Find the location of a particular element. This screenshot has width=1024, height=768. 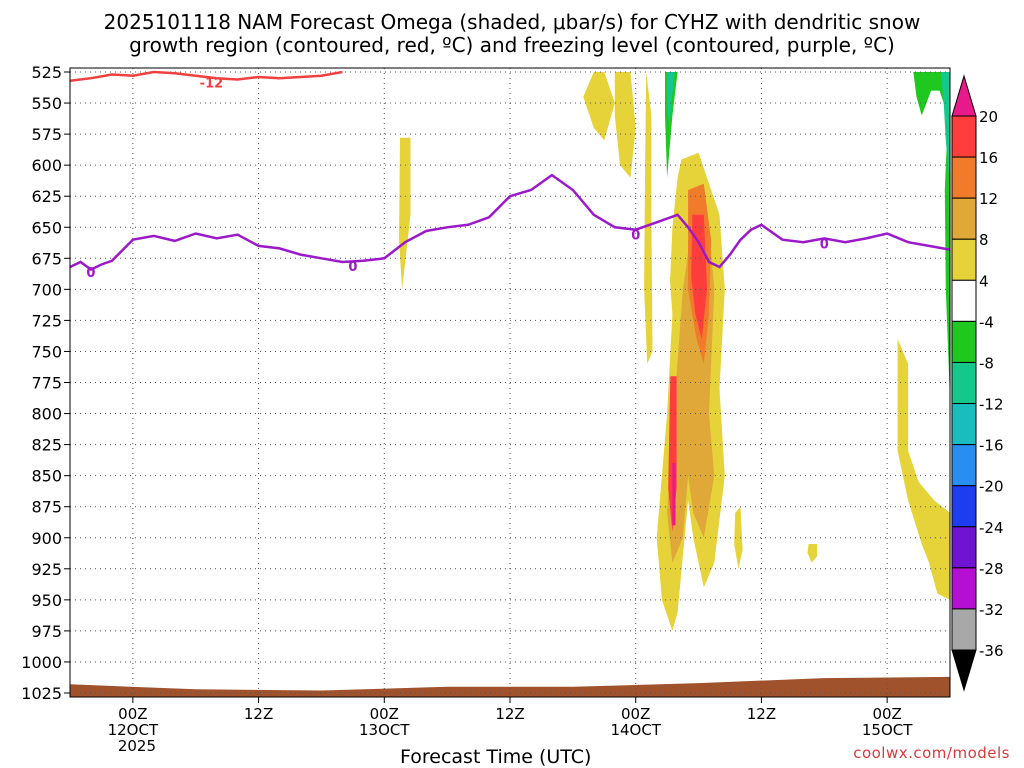

colorbar-label: 20 is located at coordinates (988, 117).